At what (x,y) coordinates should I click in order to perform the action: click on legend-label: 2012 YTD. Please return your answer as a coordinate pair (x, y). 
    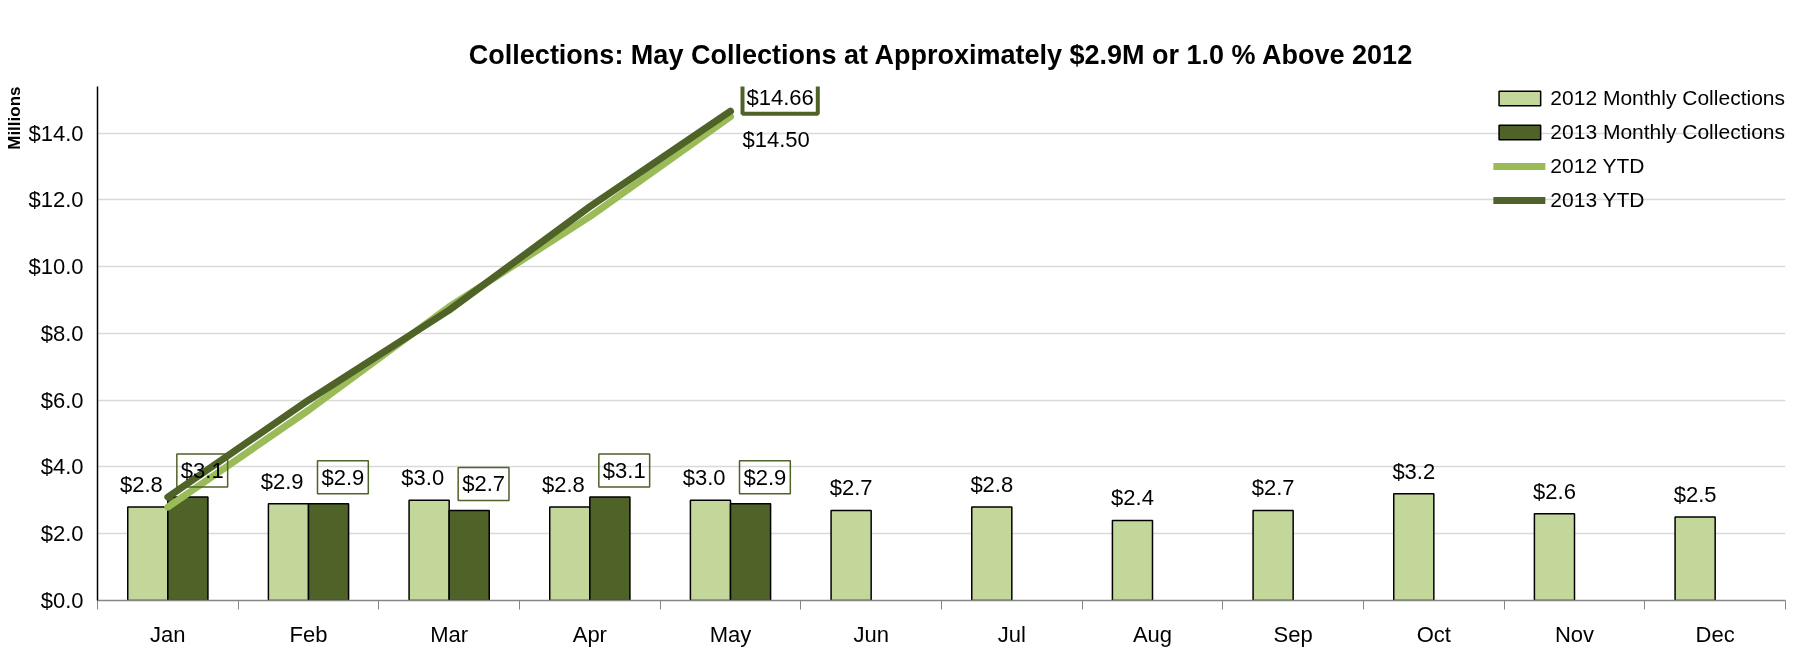
    Looking at the image, I should click on (1597, 166).